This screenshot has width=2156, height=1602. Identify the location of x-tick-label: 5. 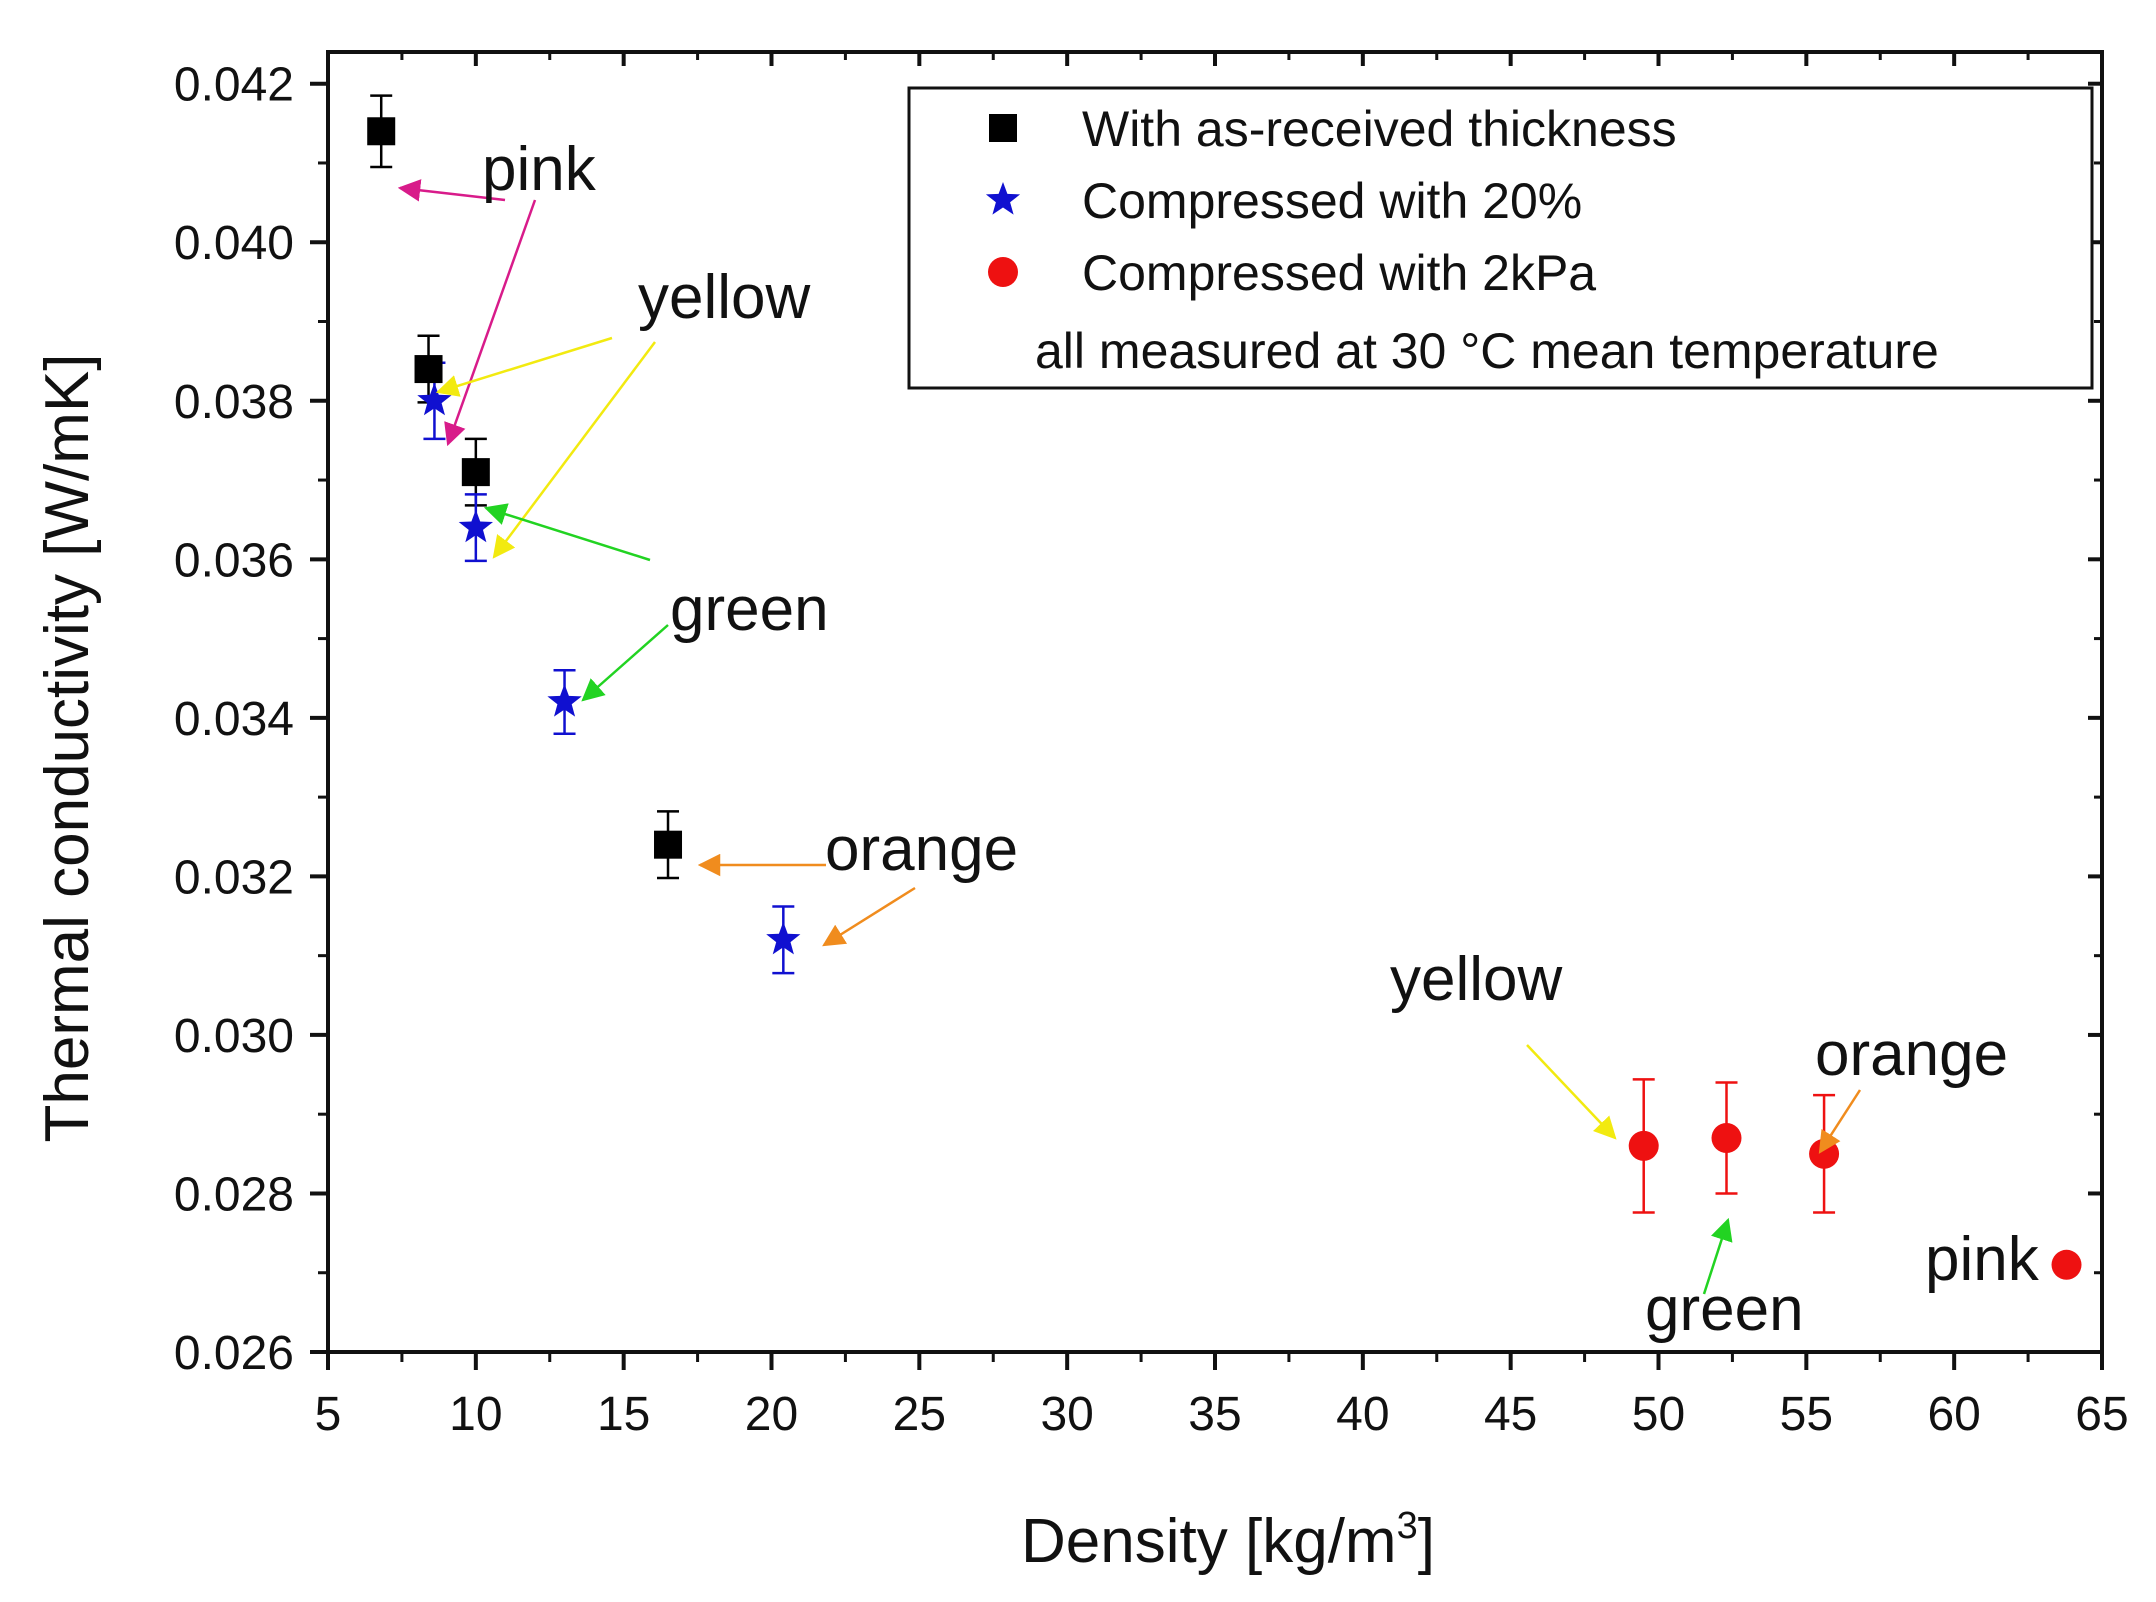
(328, 1414).